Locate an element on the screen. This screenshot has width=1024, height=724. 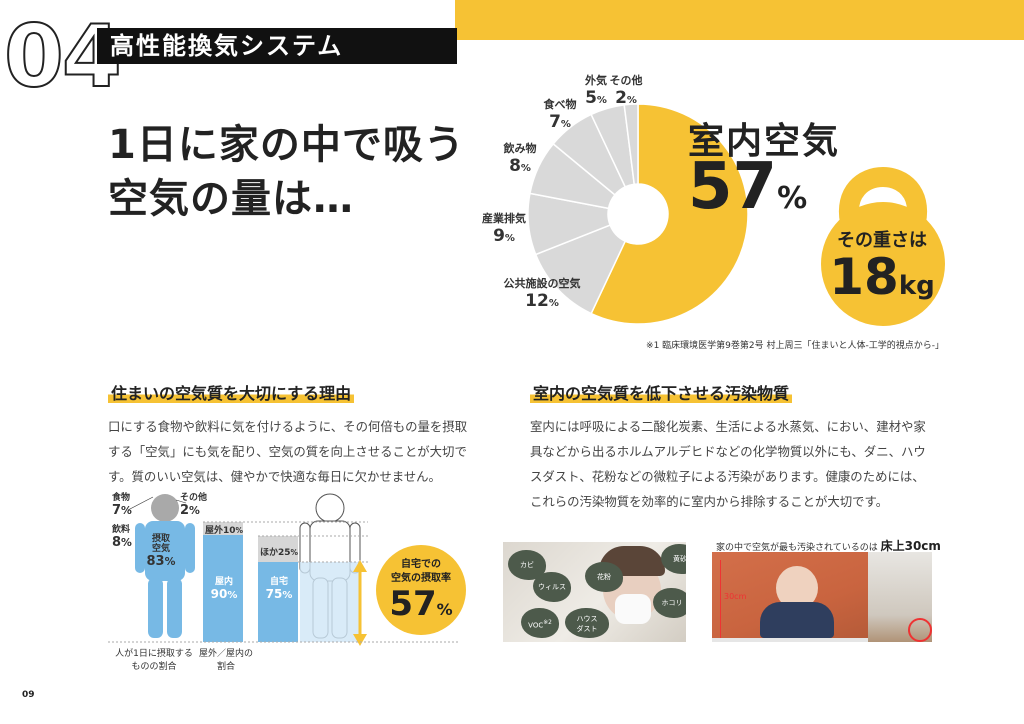
left-section-heading: 住まいの空気質を大切にする理由 is located at coordinates (231, 393).